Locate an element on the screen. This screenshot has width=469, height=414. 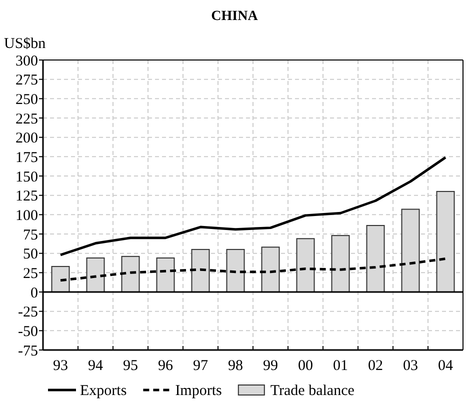
x-tick-label: 98 is located at coordinates (235, 366).